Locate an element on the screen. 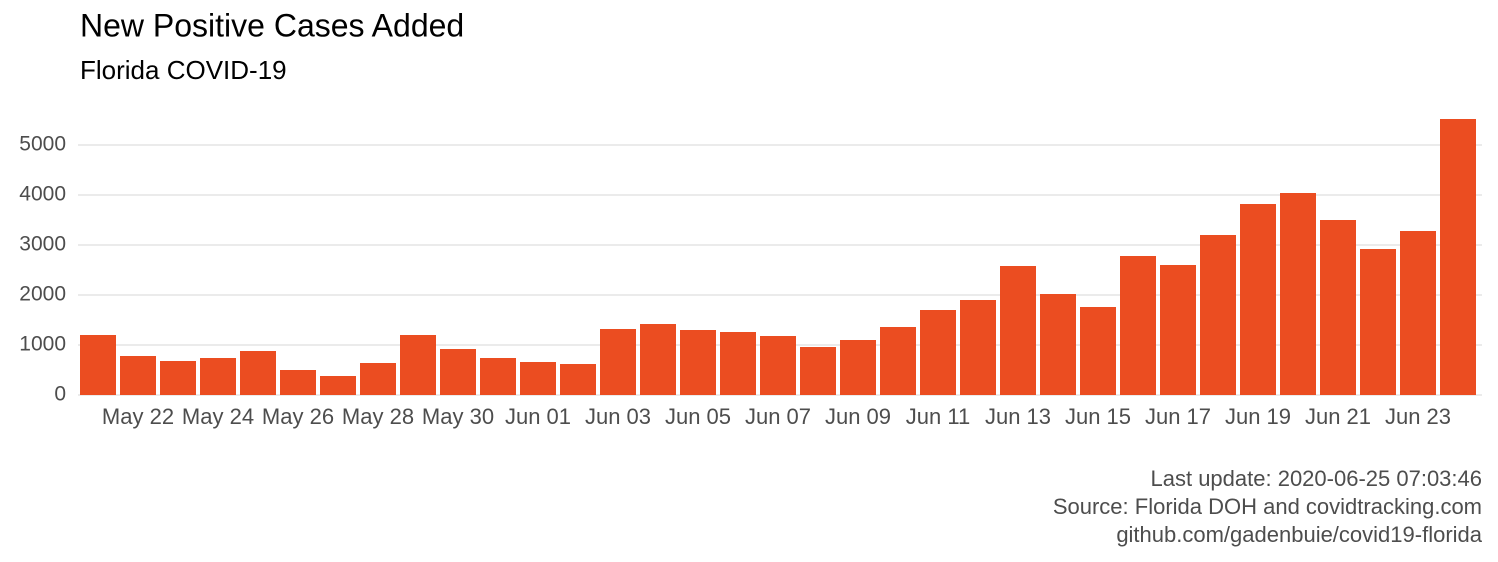  x-tick-label: Jun 17 is located at coordinates (1178, 416).